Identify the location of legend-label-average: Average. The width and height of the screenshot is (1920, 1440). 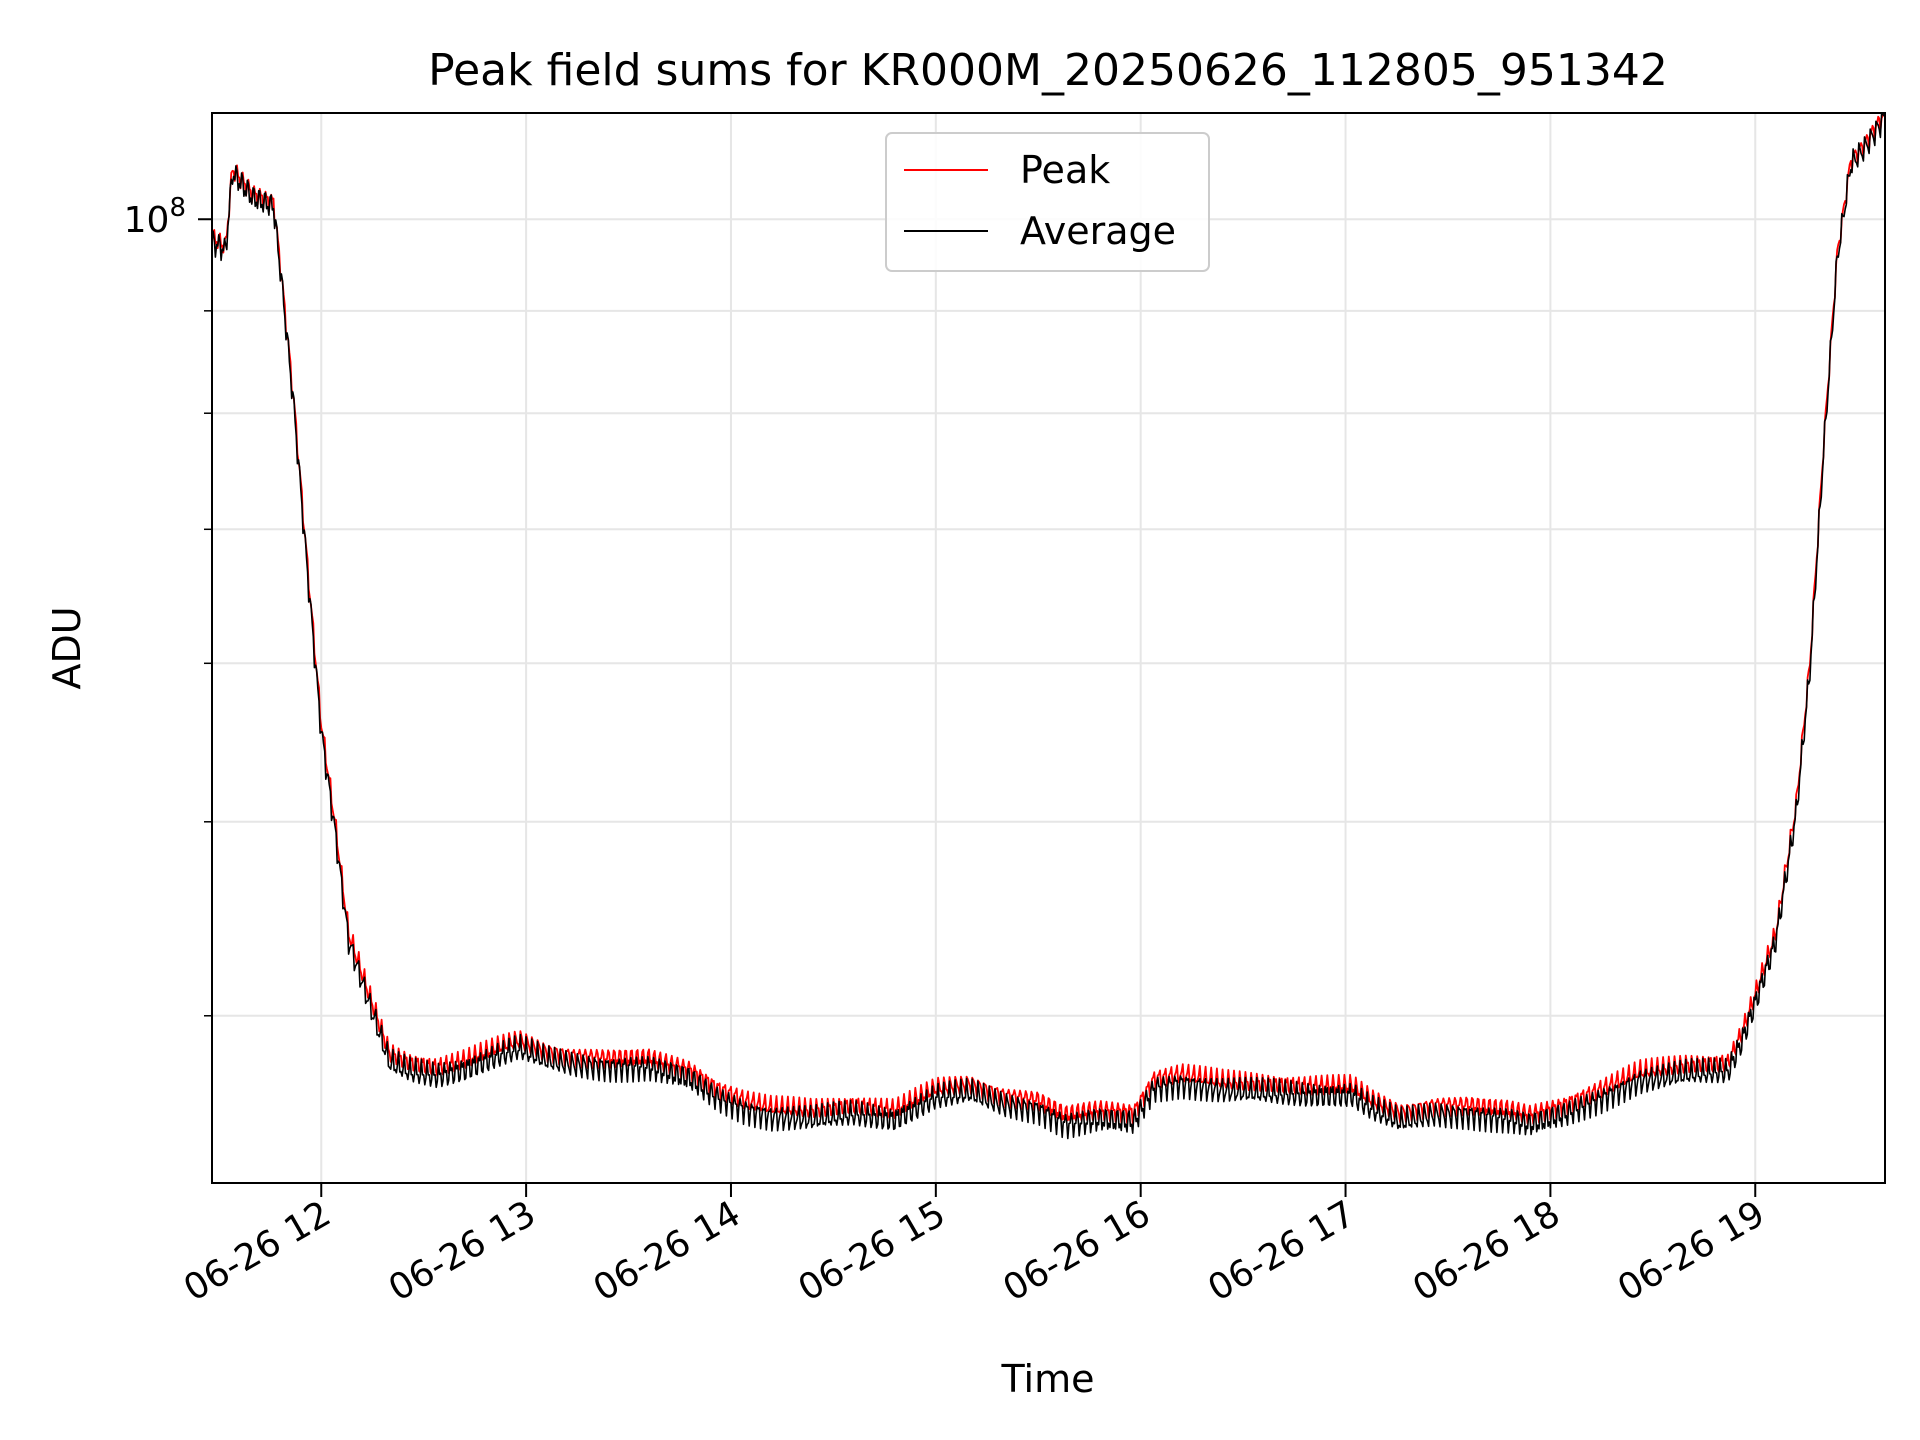
(1098, 231).